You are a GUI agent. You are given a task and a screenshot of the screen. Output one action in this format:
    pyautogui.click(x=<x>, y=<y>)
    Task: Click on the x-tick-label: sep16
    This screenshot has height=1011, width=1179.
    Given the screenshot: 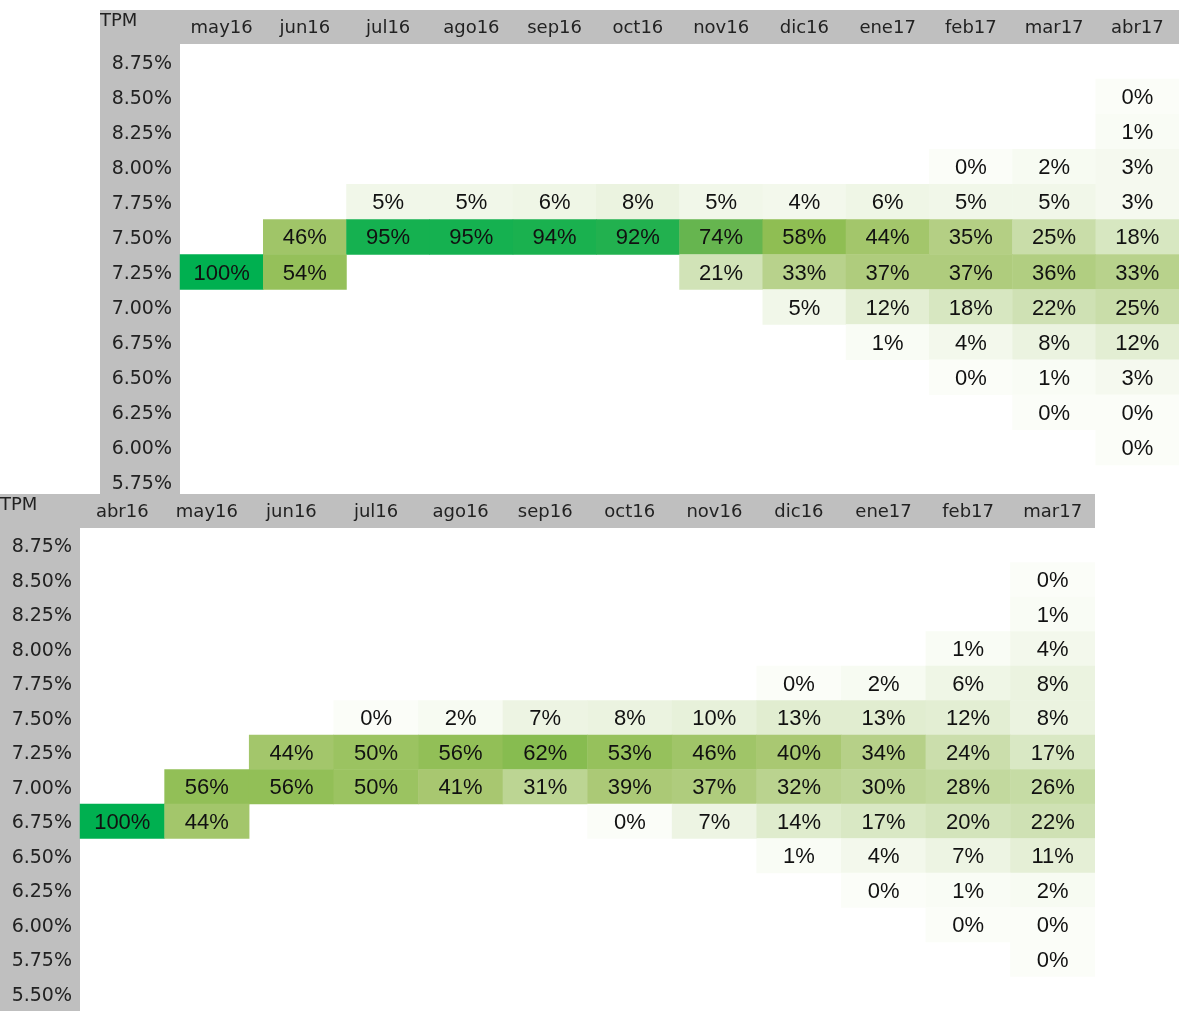 What is the action you would take?
    pyautogui.click(x=555, y=26)
    